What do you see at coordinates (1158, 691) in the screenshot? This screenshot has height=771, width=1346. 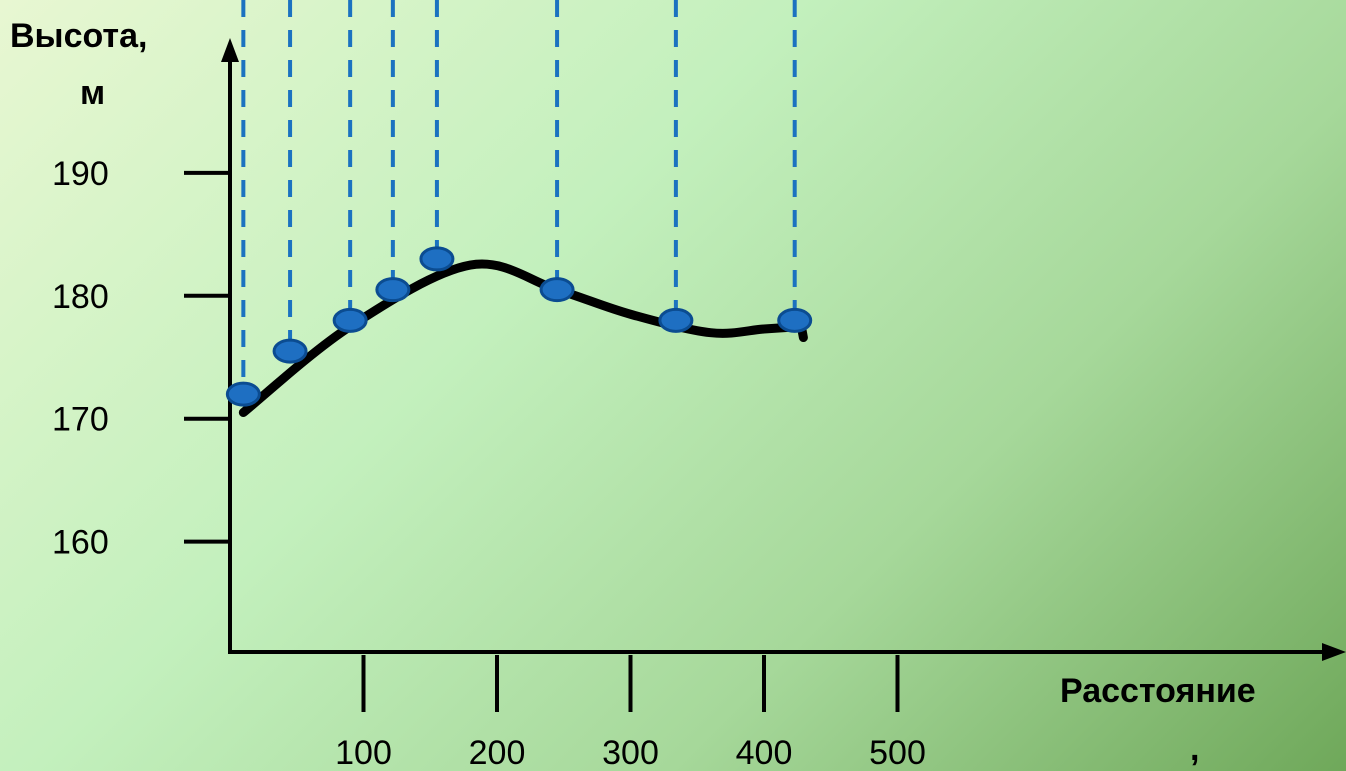 I see `x-axis-title-line1: Расстояние` at bounding box center [1158, 691].